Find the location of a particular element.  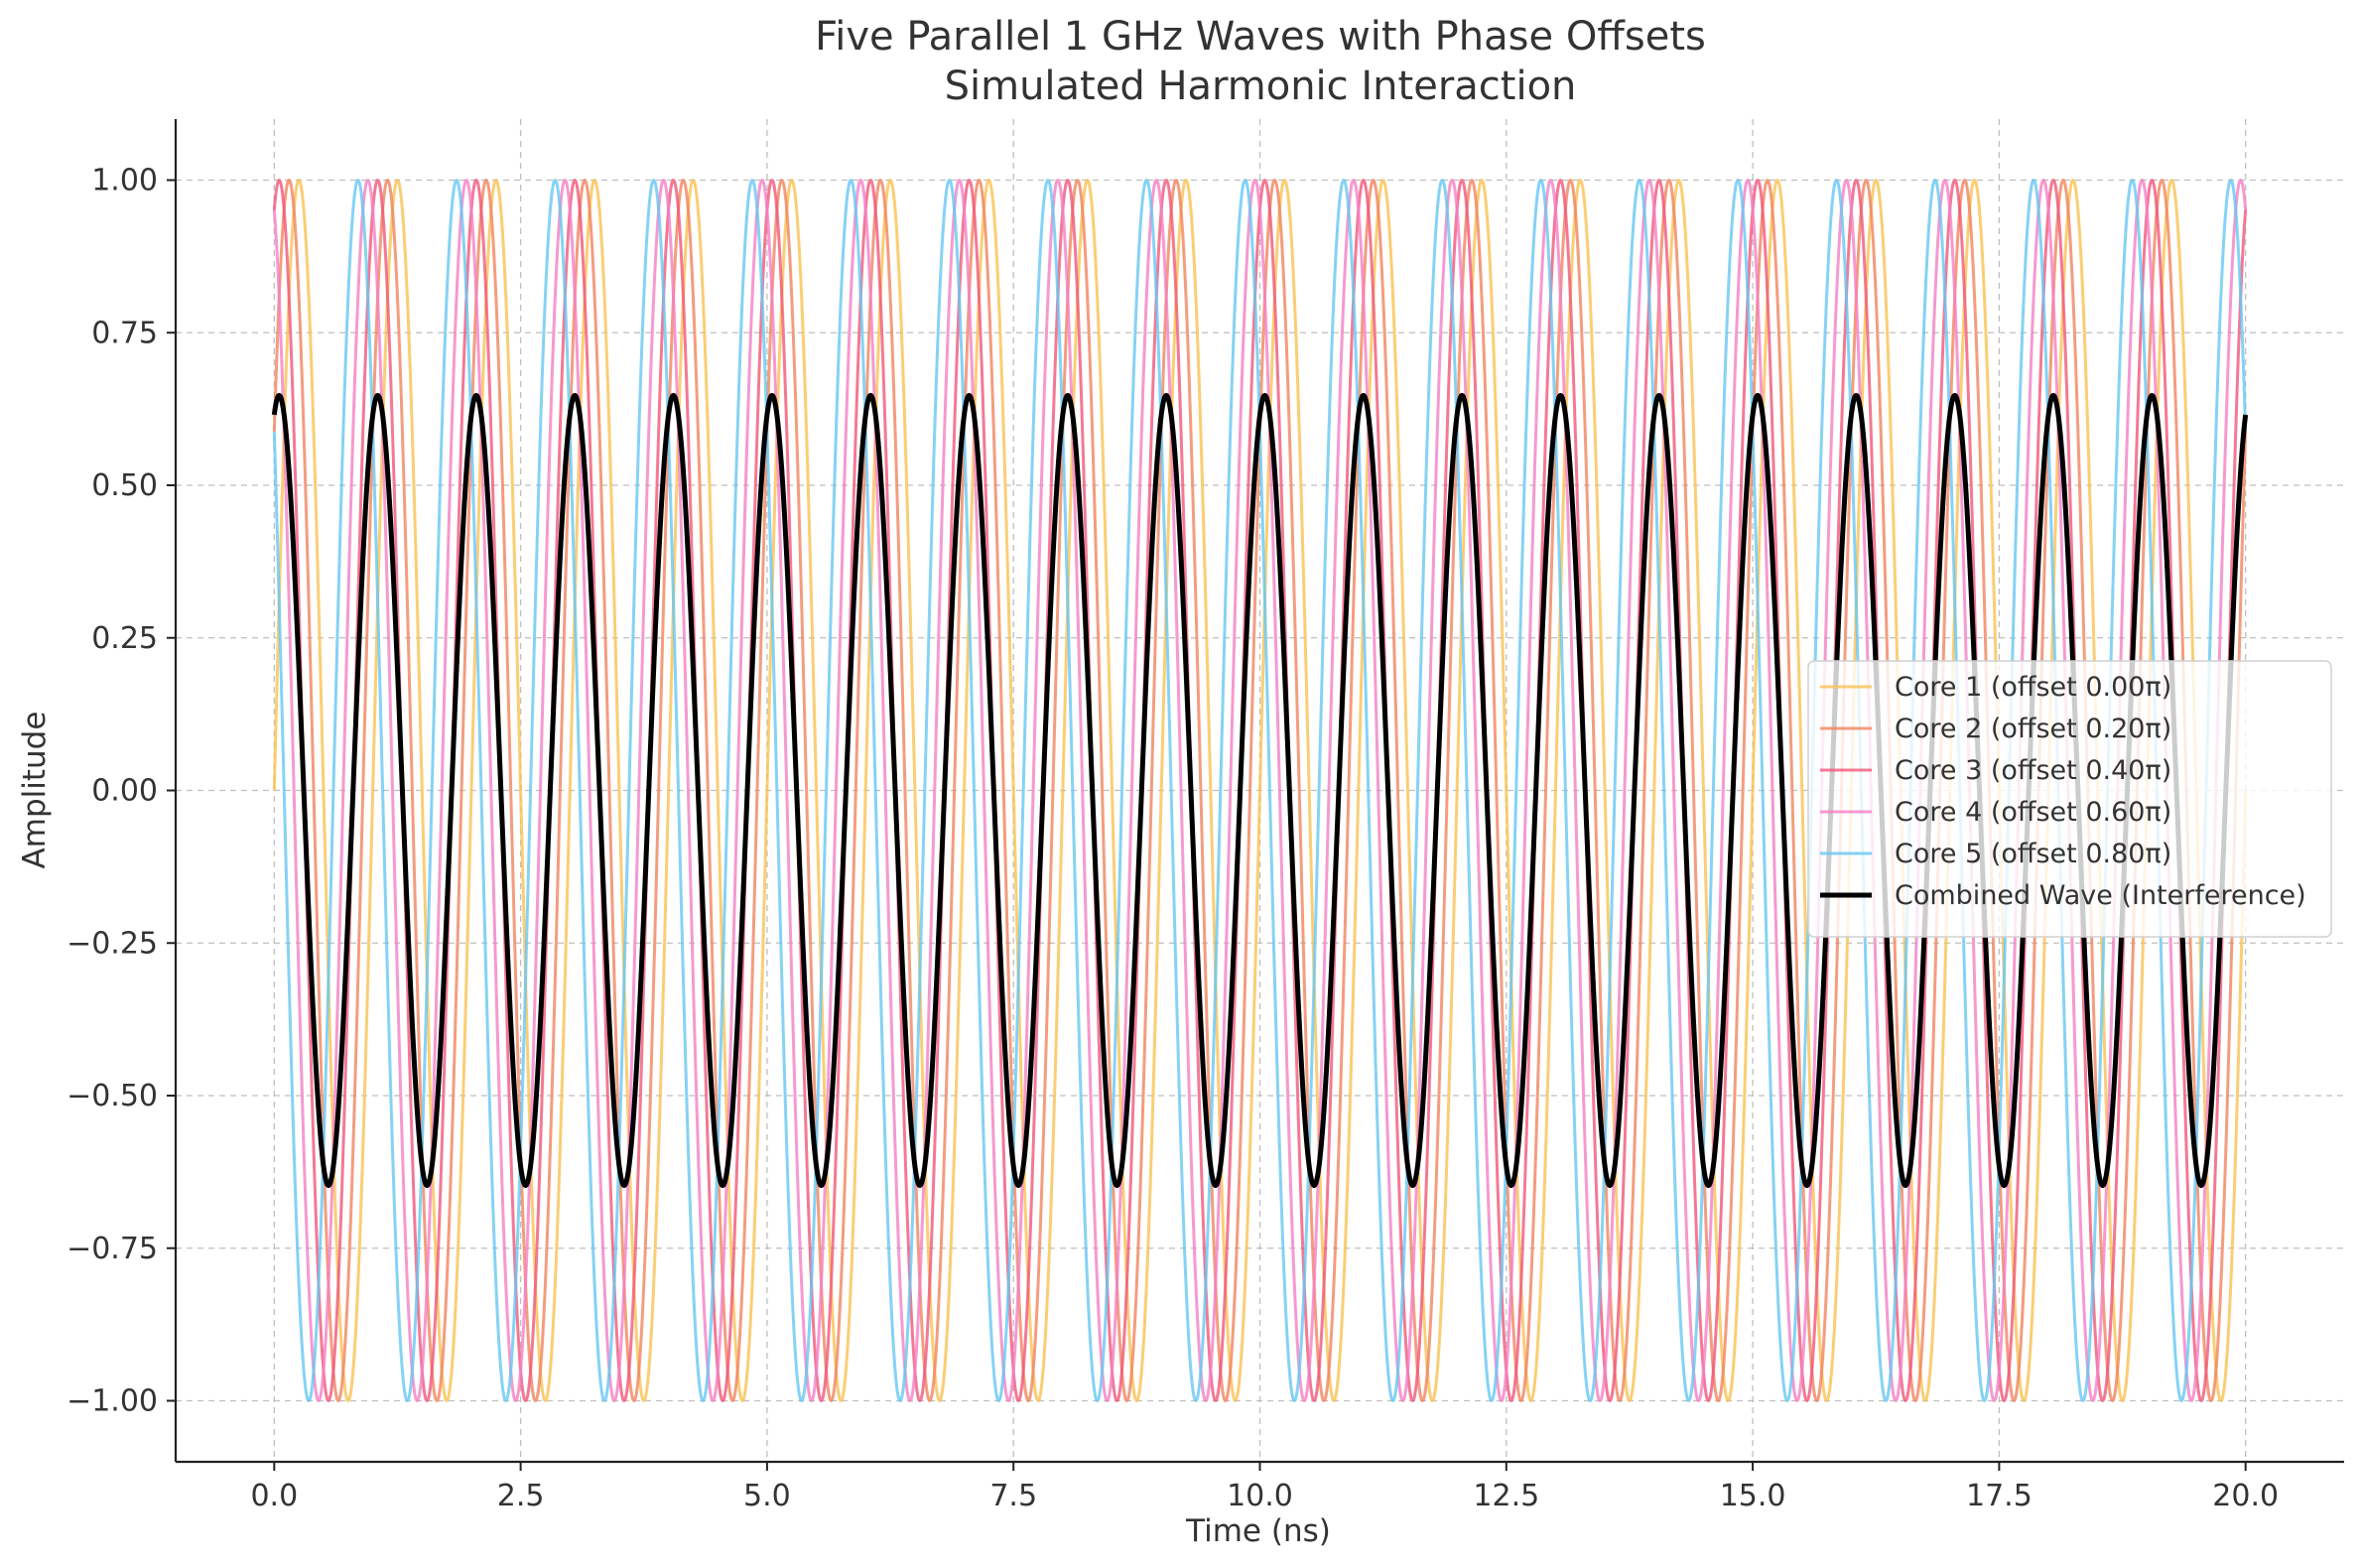

x-tick-label: 15.0 is located at coordinates (1753, 1496).